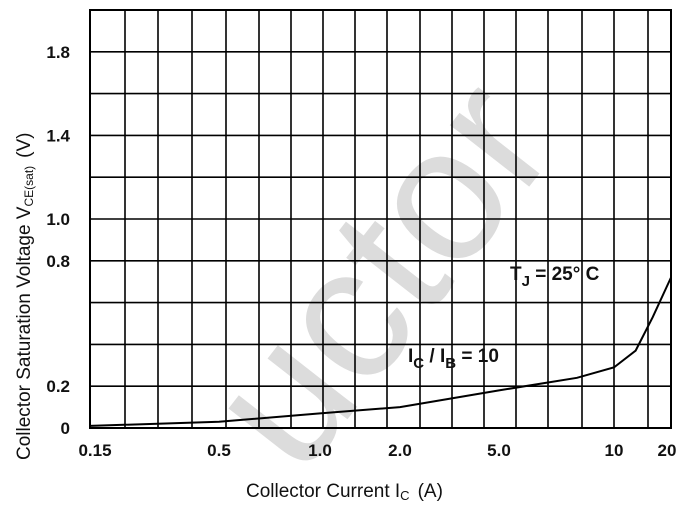 The width and height of the screenshot is (696, 507). Describe the element at coordinates (667, 450) in the screenshot. I see `x-tick-label: 20` at that location.